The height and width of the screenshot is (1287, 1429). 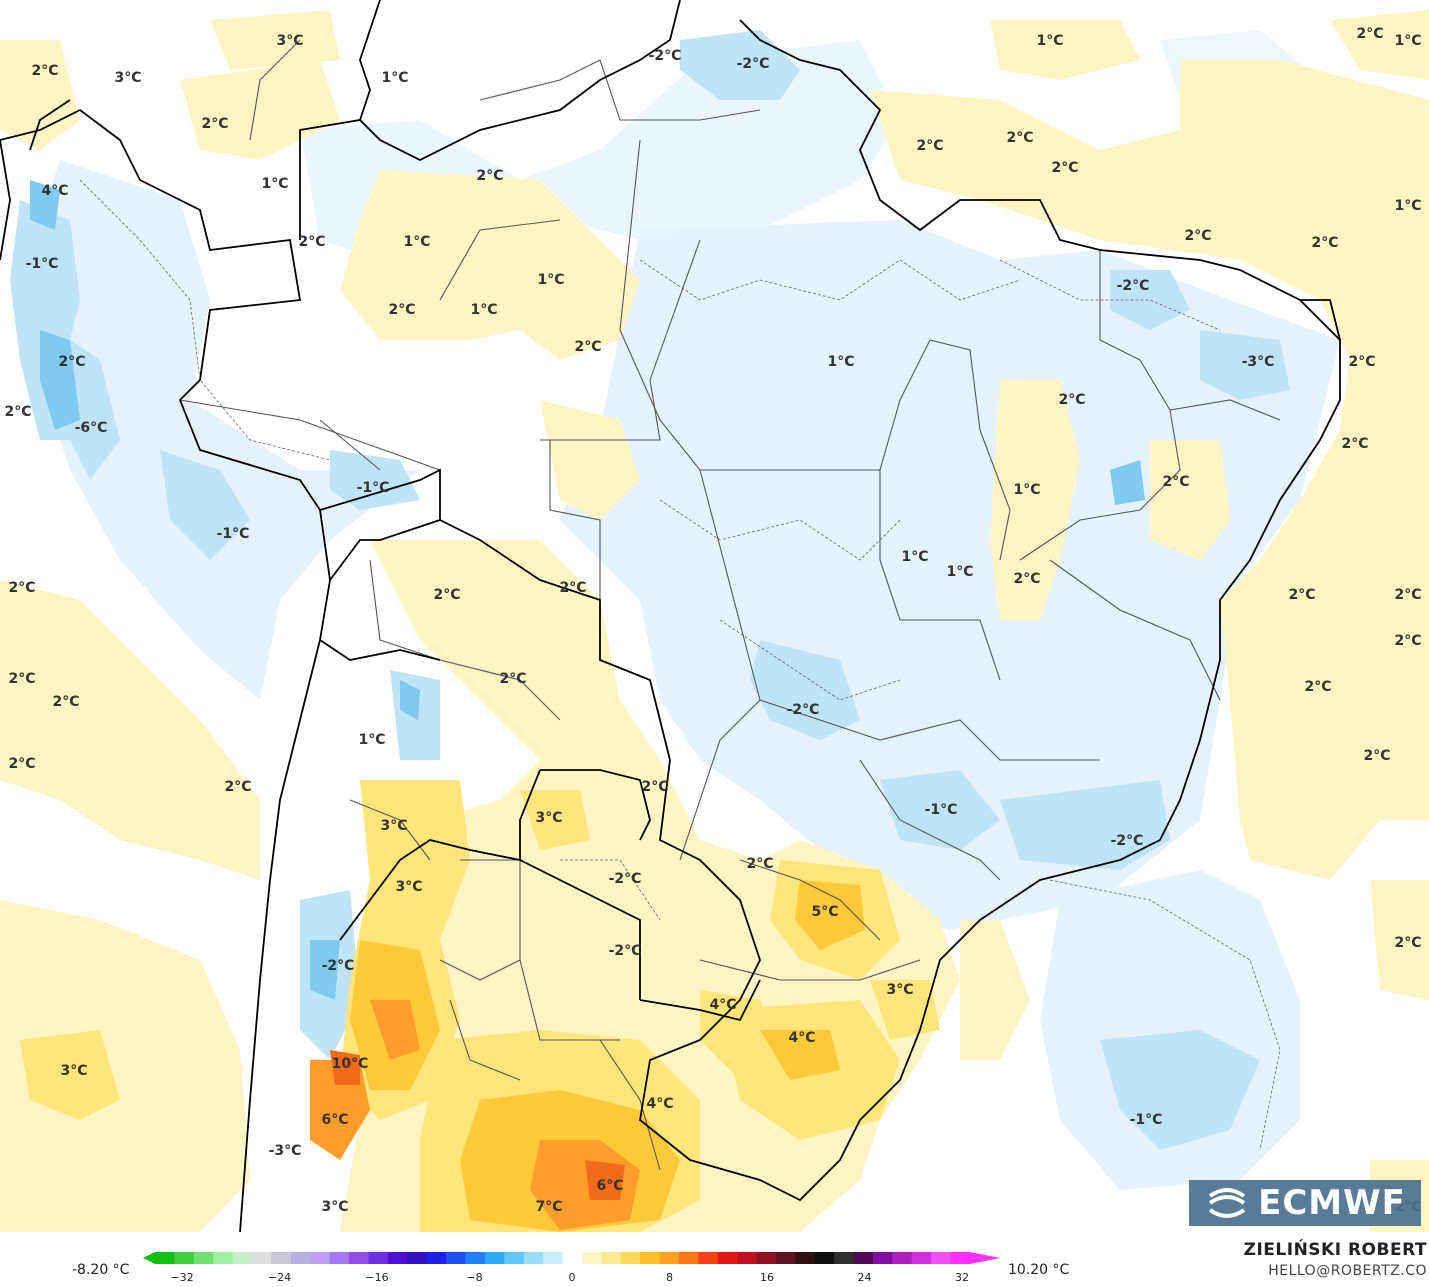 I want to click on author-email: HELLO@ROBERTZ.CO, so click(x=1347, y=1271).